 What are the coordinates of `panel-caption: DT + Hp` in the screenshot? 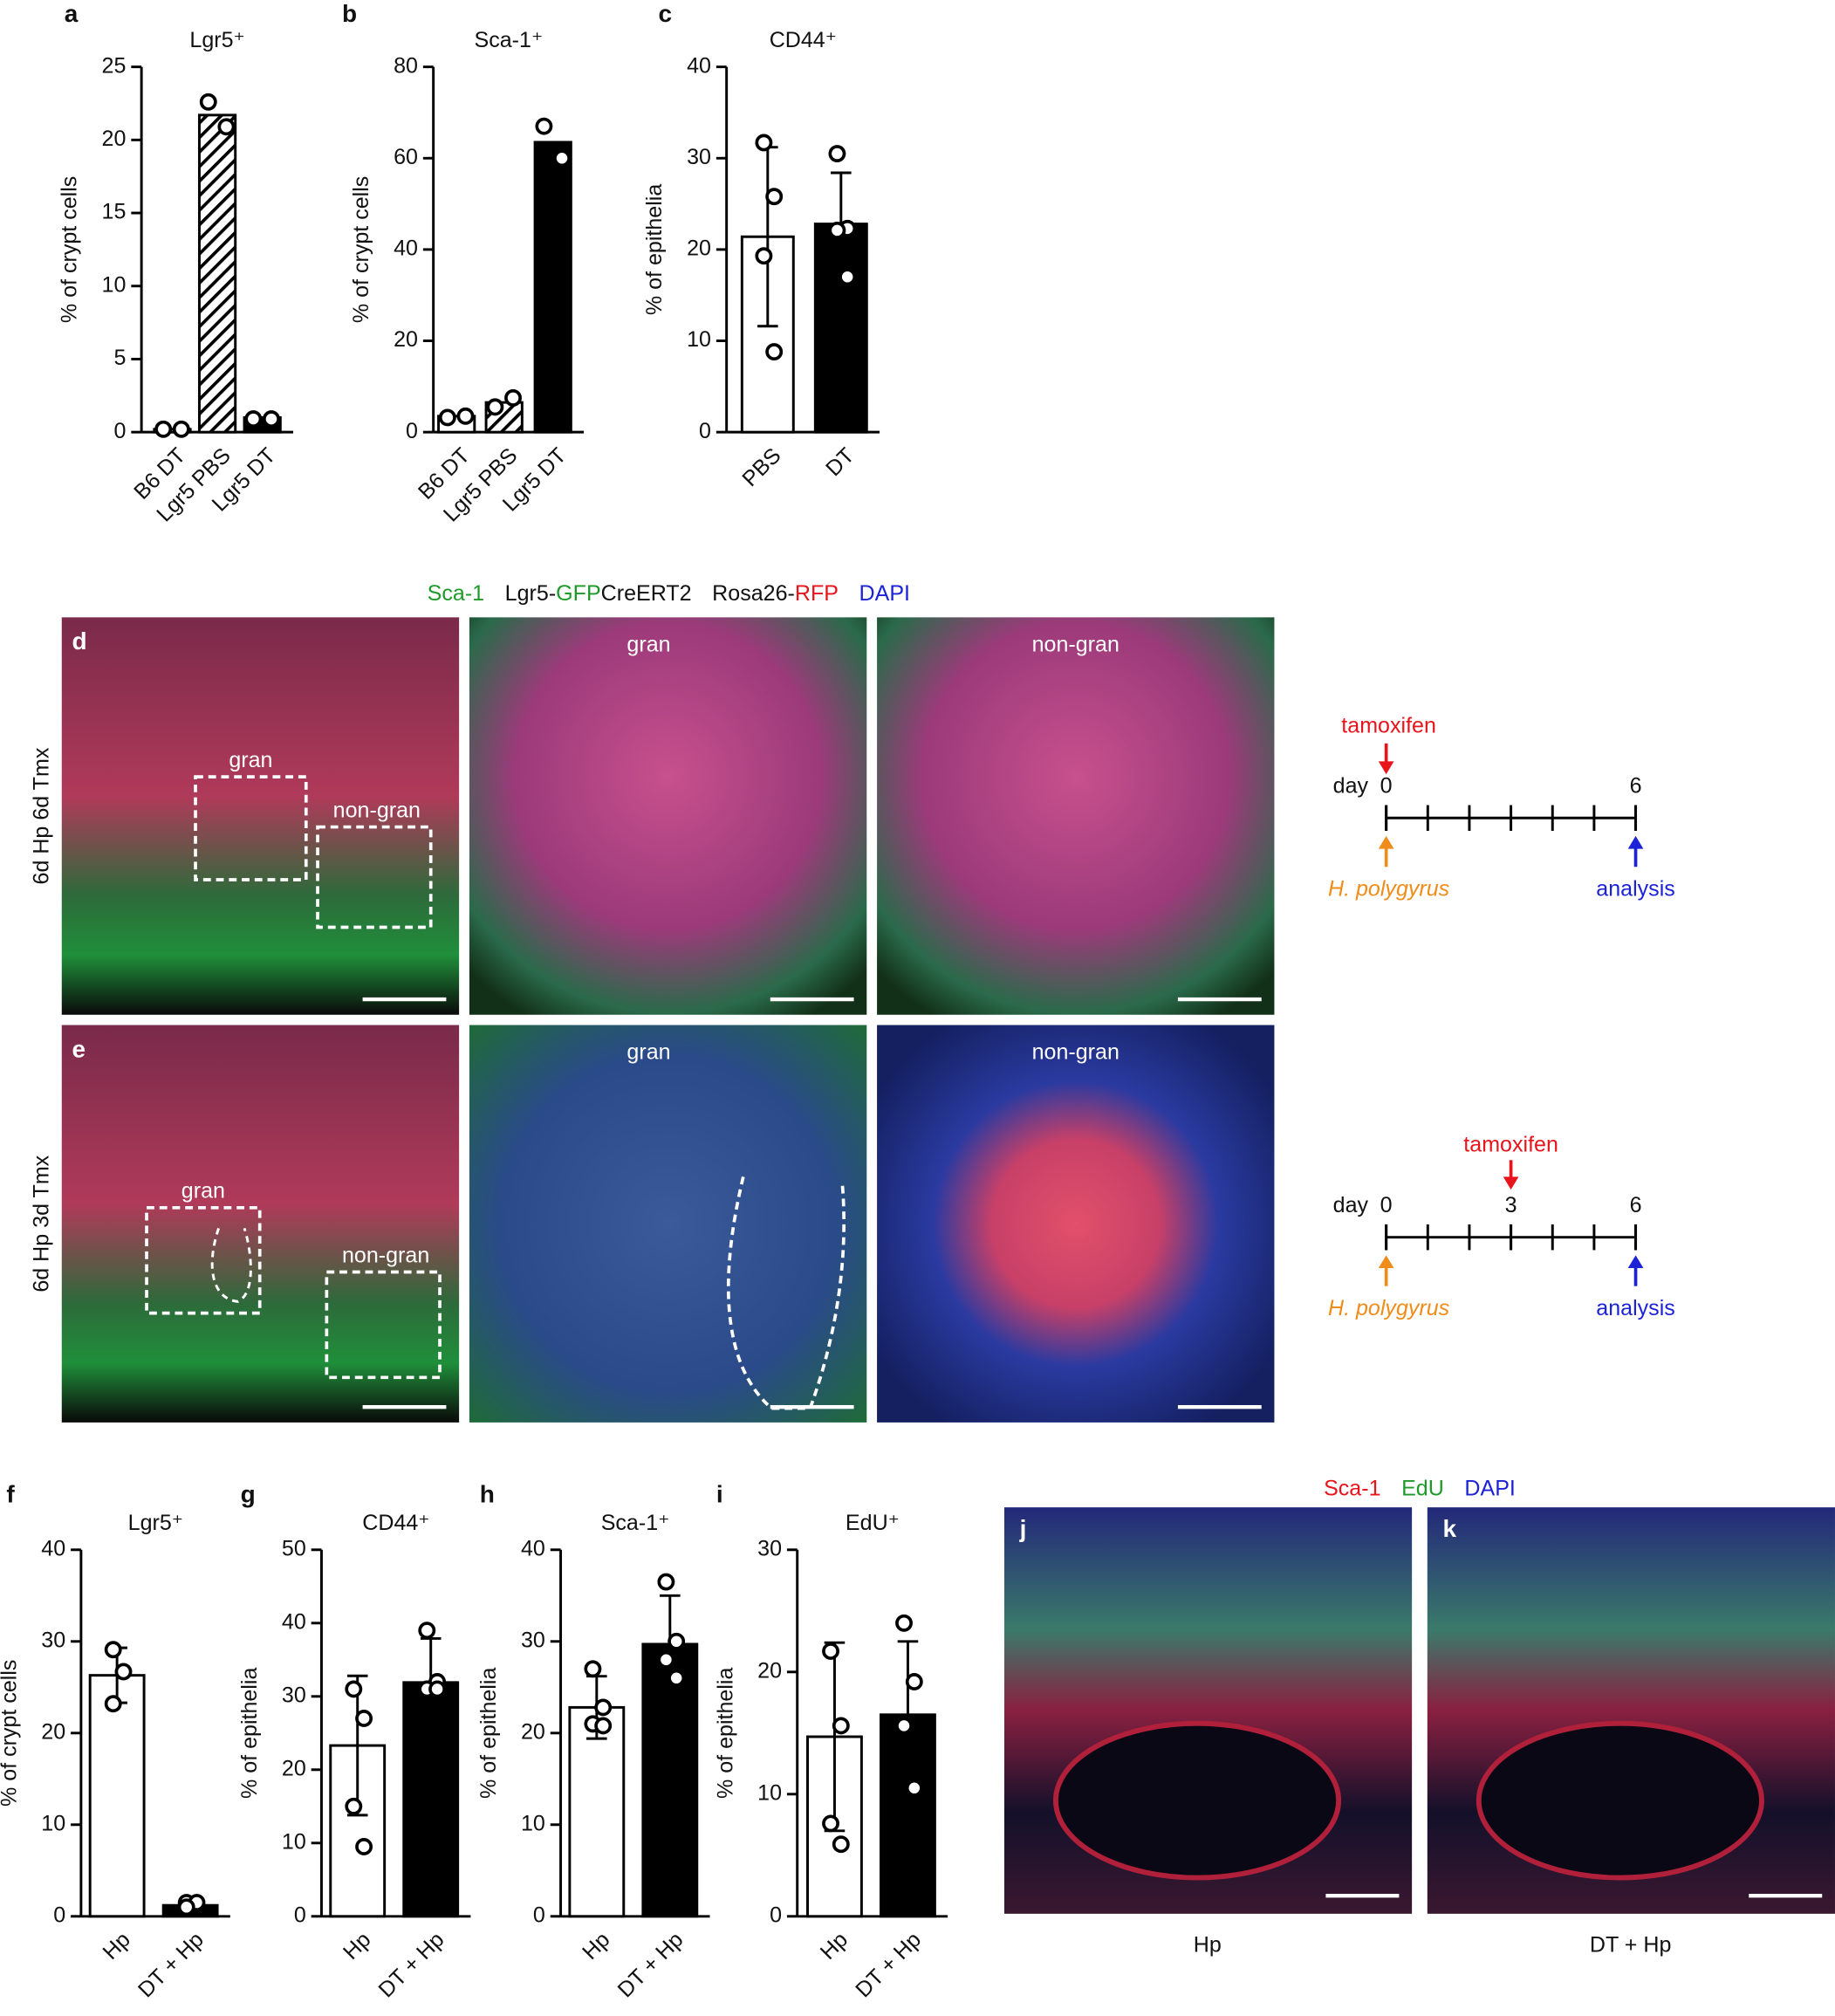 It's located at (1631, 1944).